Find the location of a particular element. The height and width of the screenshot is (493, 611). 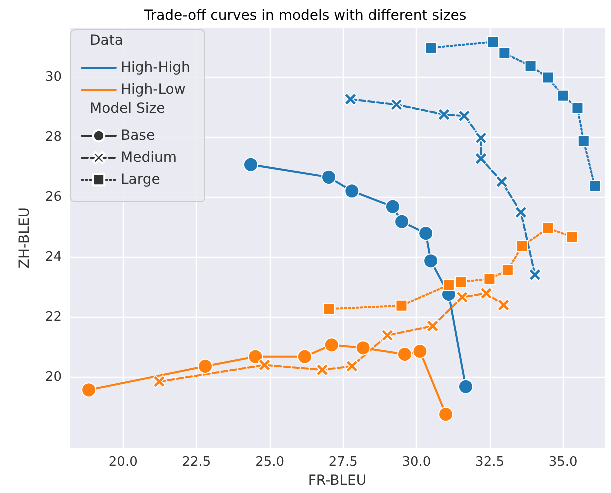

x-tick-label: 20.0 is located at coordinates (123, 462).